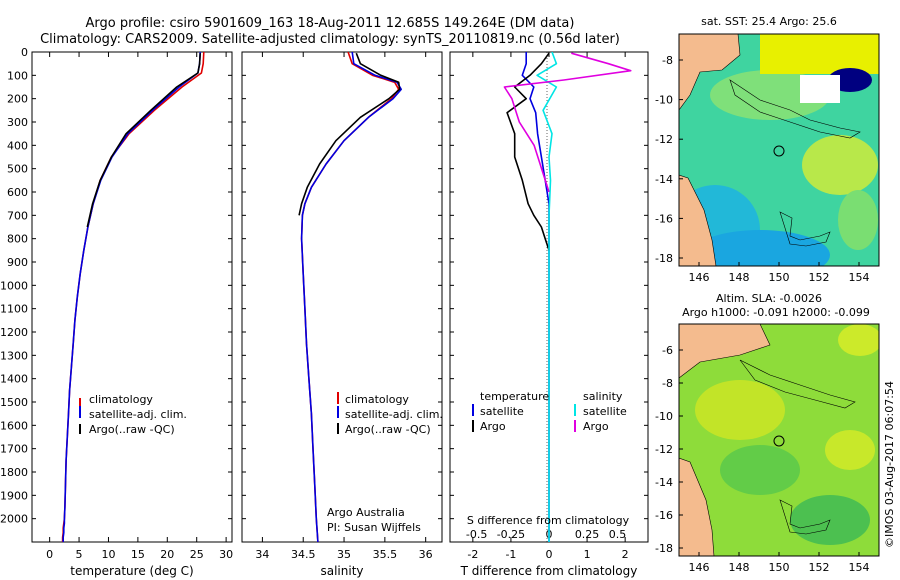 This screenshot has width=900, height=580. Describe the element at coordinates (17, 75) in the screenshot. I see `y-tick-label: 100` at that location.